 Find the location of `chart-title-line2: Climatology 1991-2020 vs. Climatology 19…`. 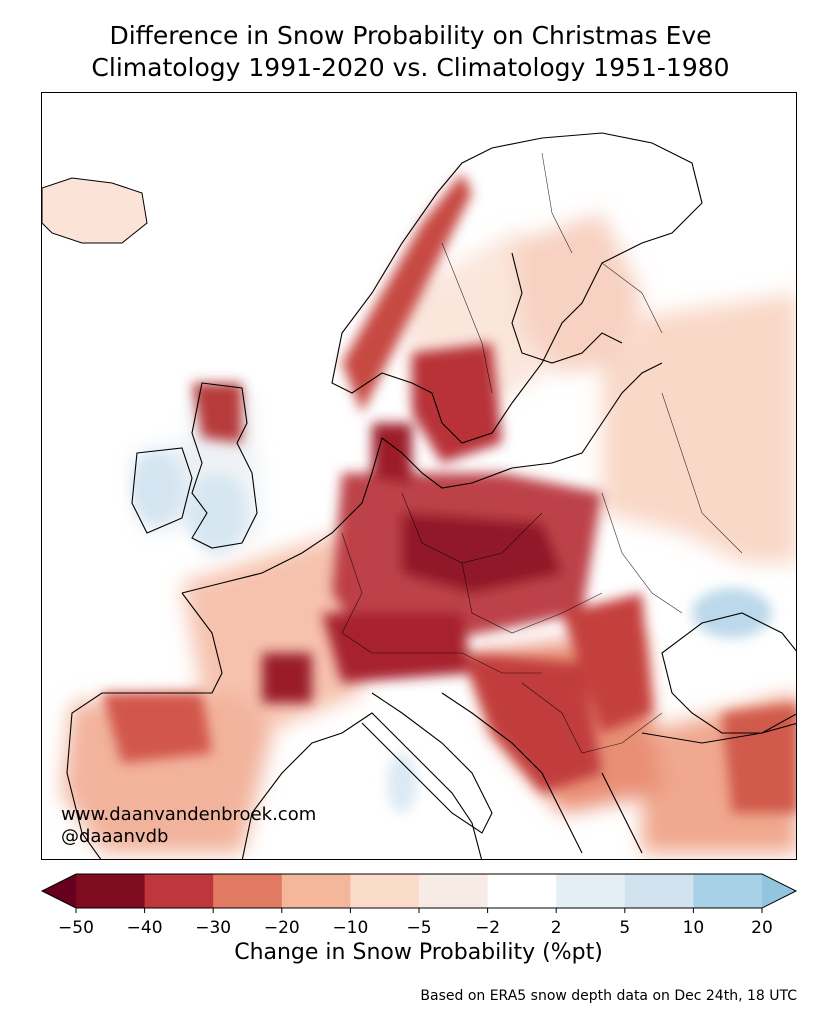

chart-title-line2: Climatology 1991-2020 vs. Climatology 19… is located at coordinates (410, 67).